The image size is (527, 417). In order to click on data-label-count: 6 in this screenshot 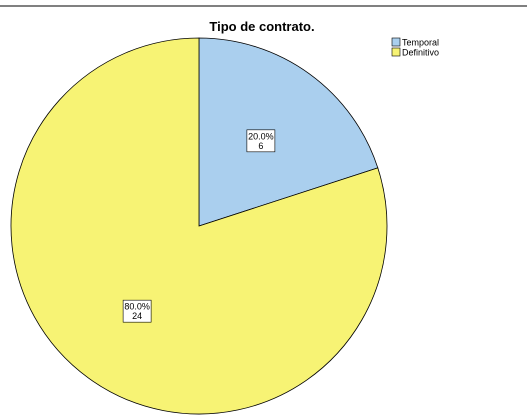, I will do `click(260, 146)`.